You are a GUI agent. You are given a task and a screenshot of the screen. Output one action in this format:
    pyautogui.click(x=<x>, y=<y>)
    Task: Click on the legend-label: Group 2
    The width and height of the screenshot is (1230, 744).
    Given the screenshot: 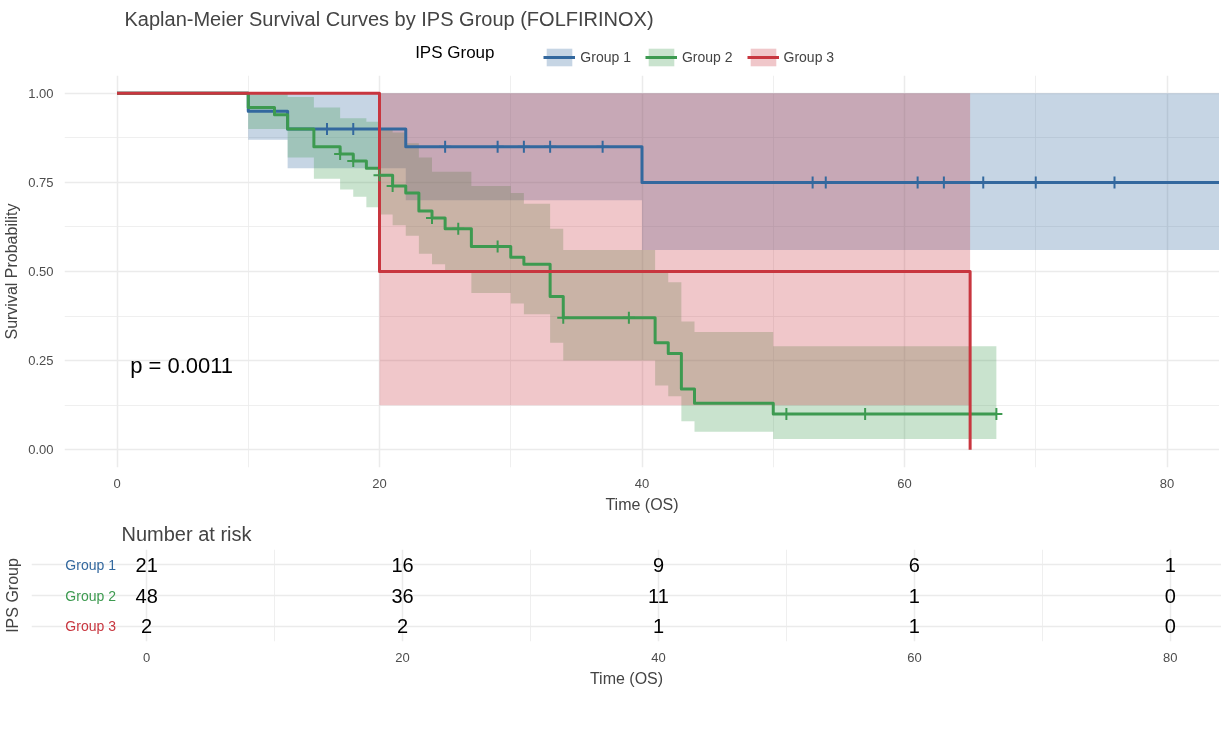 What is the action you would take?
    pyautogui.click(x=707, y=57)
    